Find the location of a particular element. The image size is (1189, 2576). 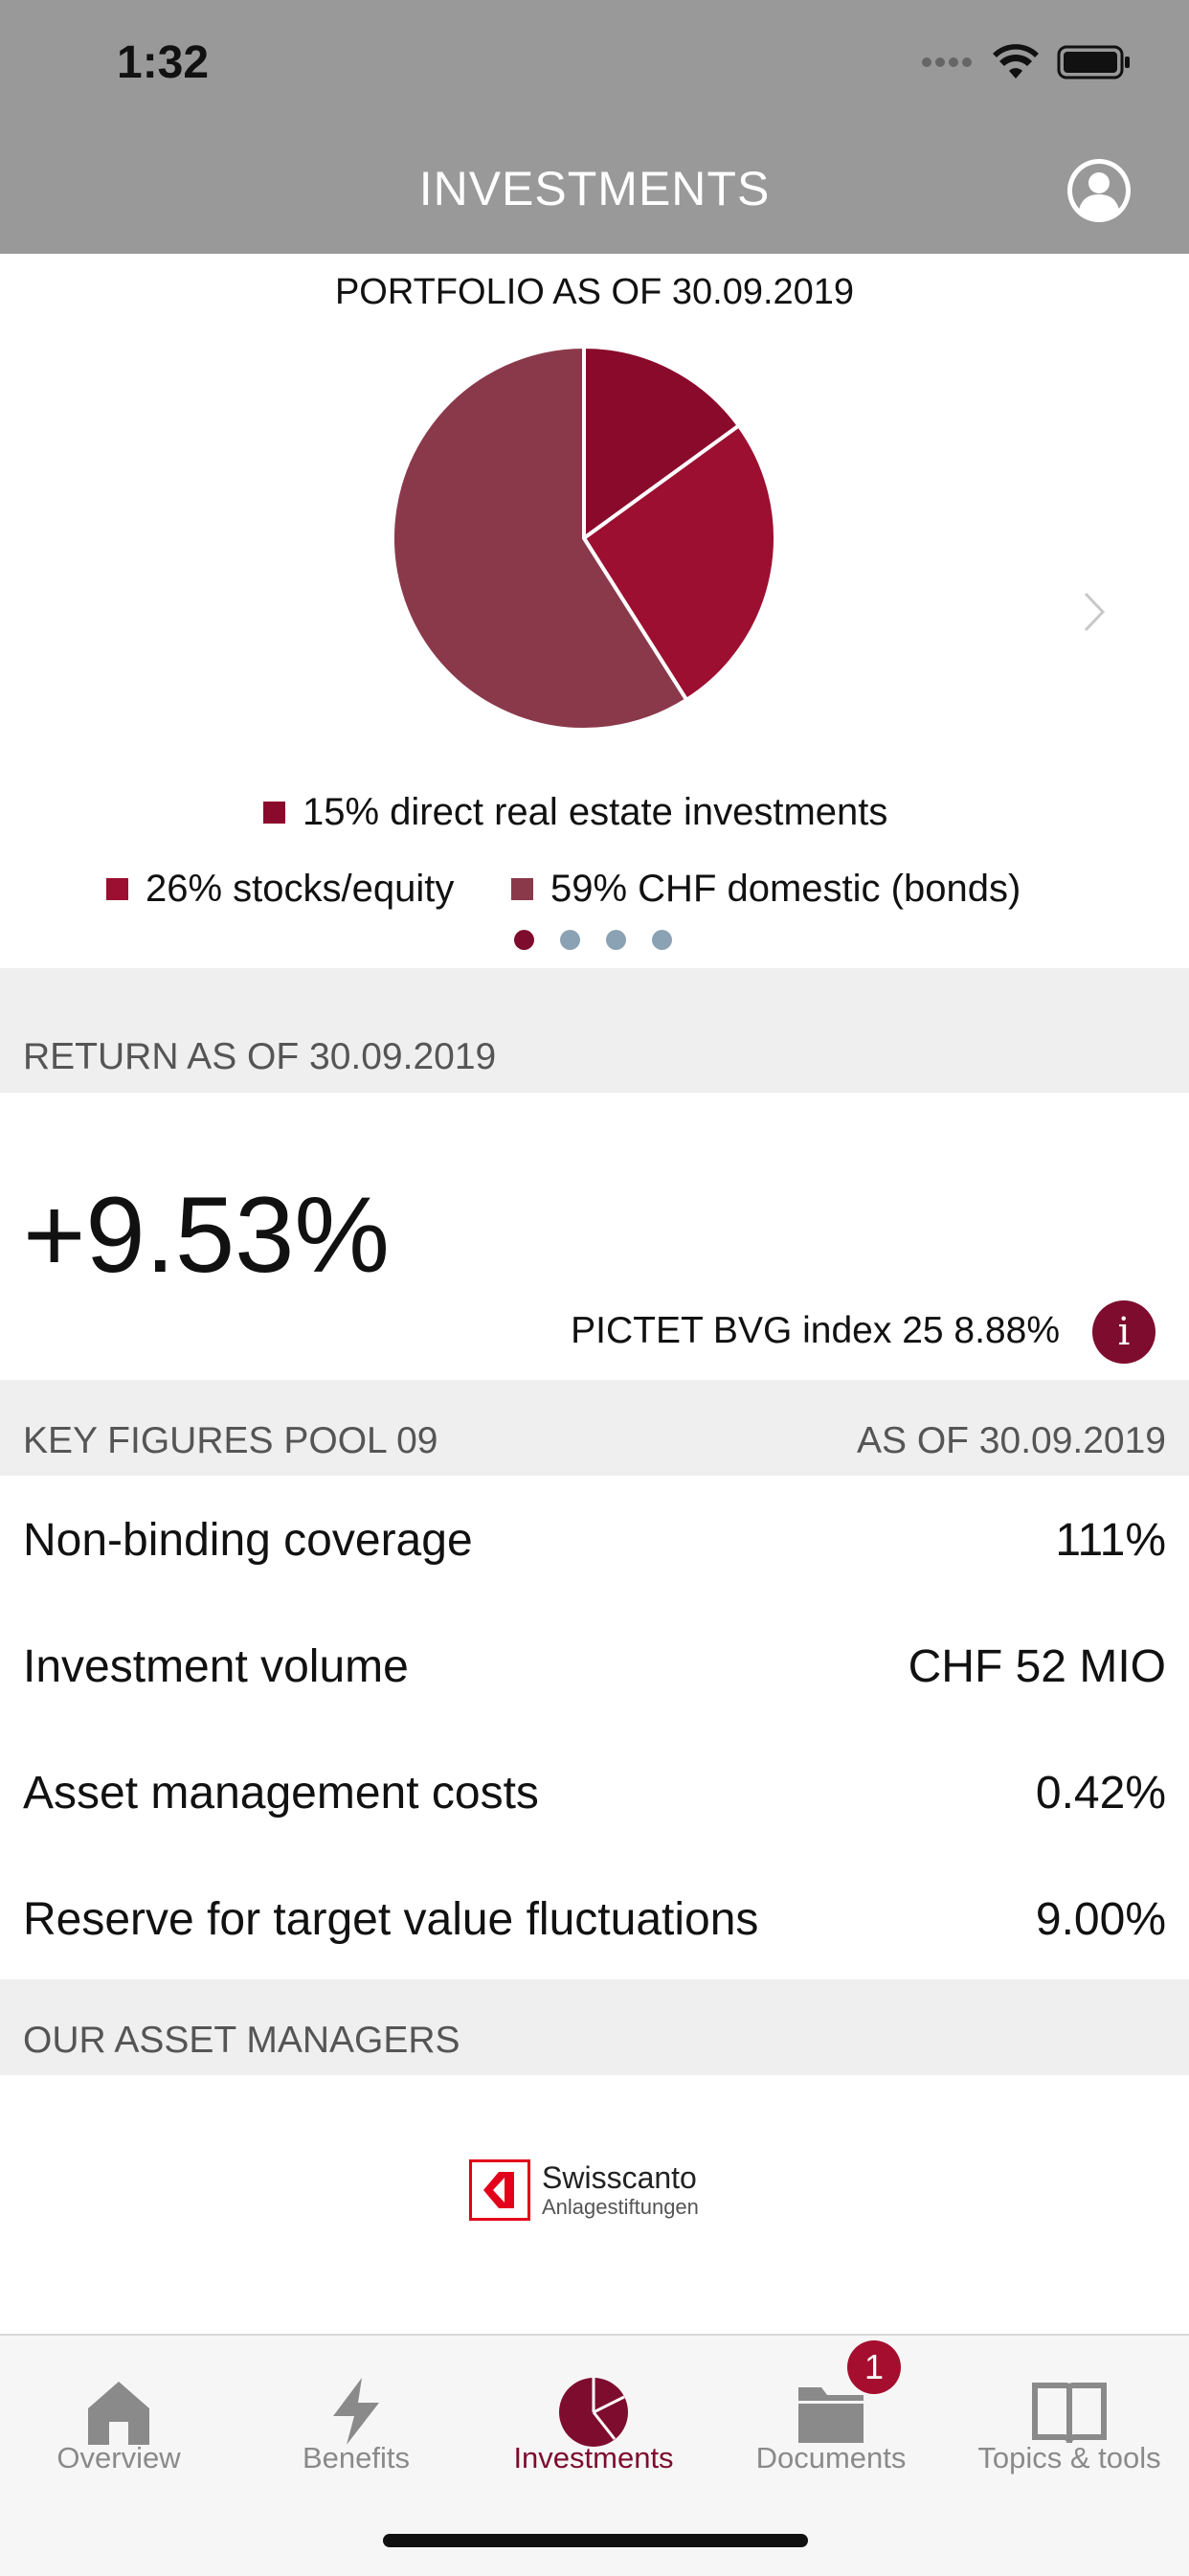

tab-overview: Overview is located at coordinates (118, 2431).